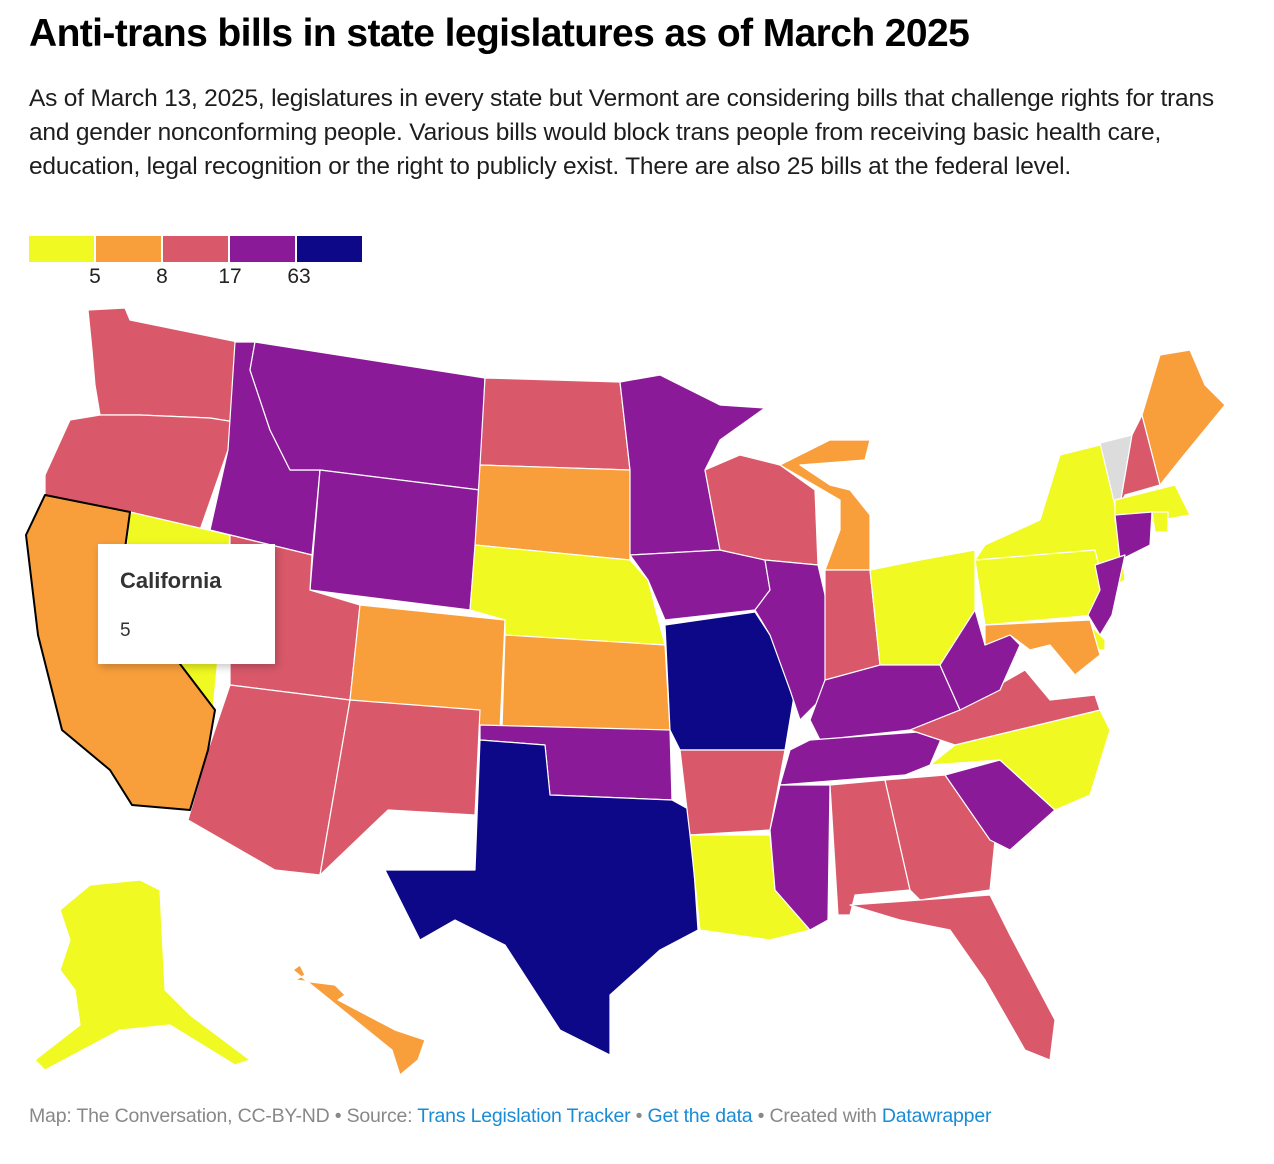  What do you see at coordinates (792, 640) in the screenshot?
I see `state-il` at bounding box center [792, 640].